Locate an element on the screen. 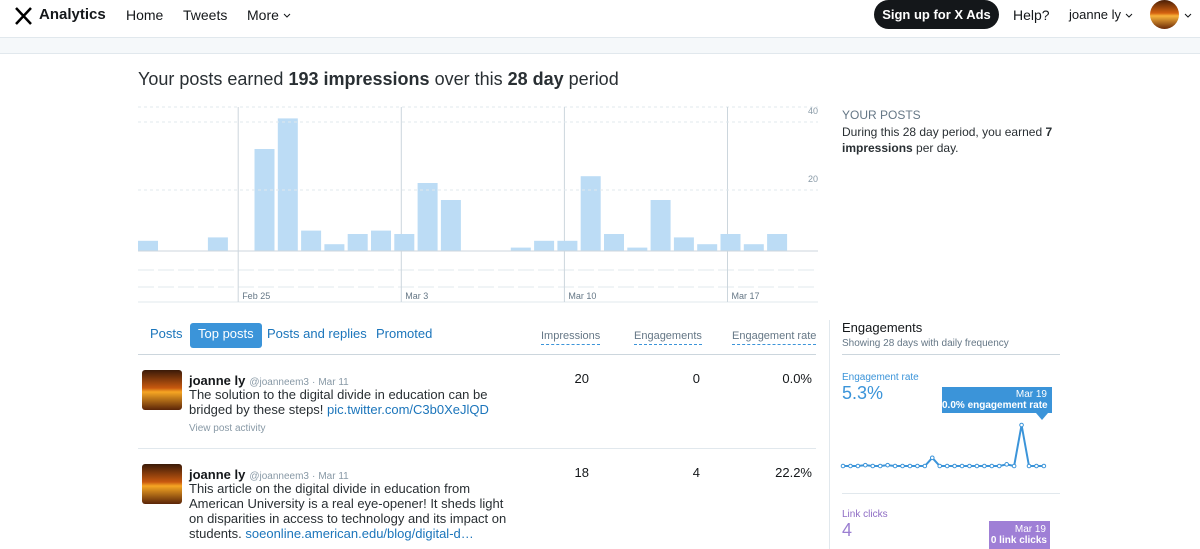 This screenshot has height=549, width=1200. column-header: Engagement rate is located at coordinates (774, 337).